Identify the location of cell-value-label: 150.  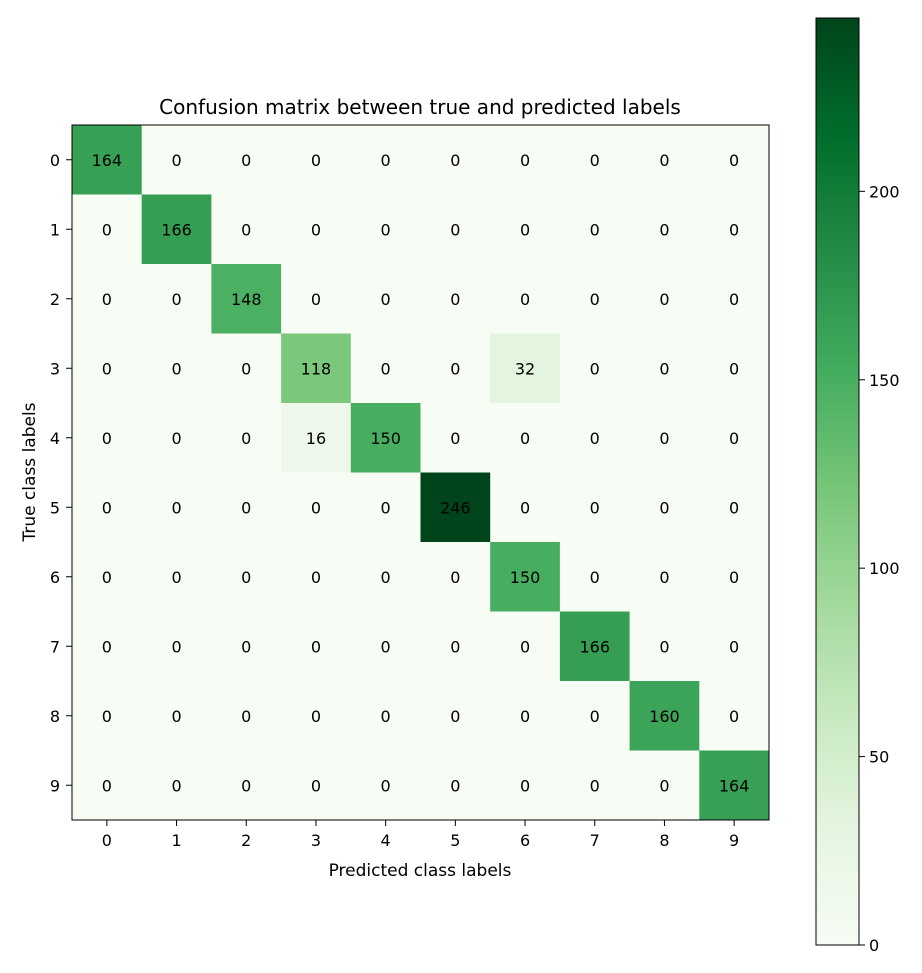
(525, 577).